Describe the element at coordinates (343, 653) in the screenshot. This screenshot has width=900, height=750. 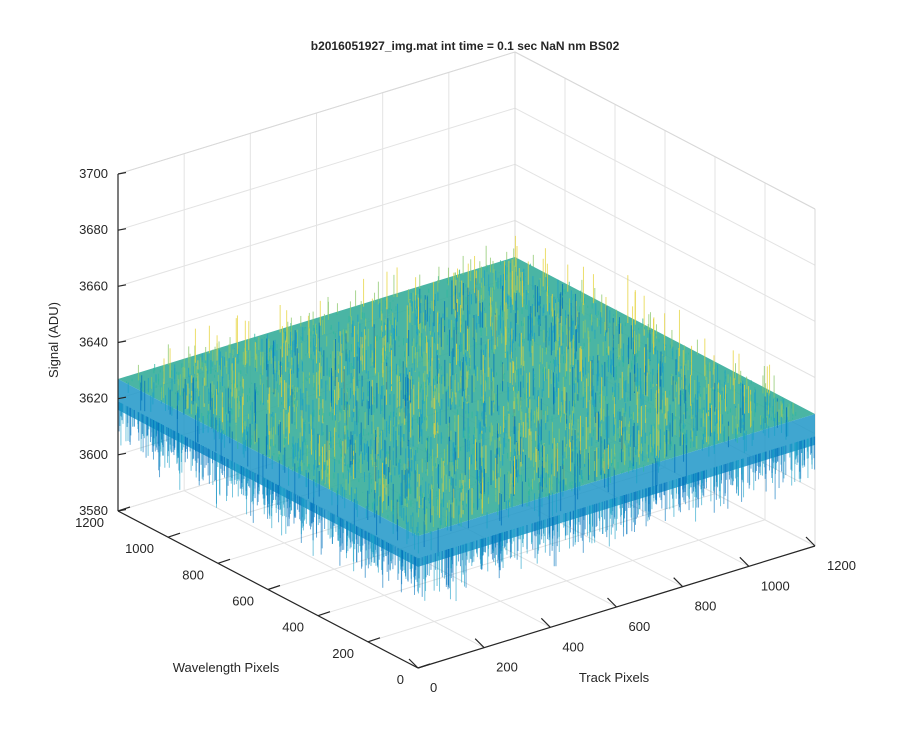
I see `y-tick-label: 200` at that location.